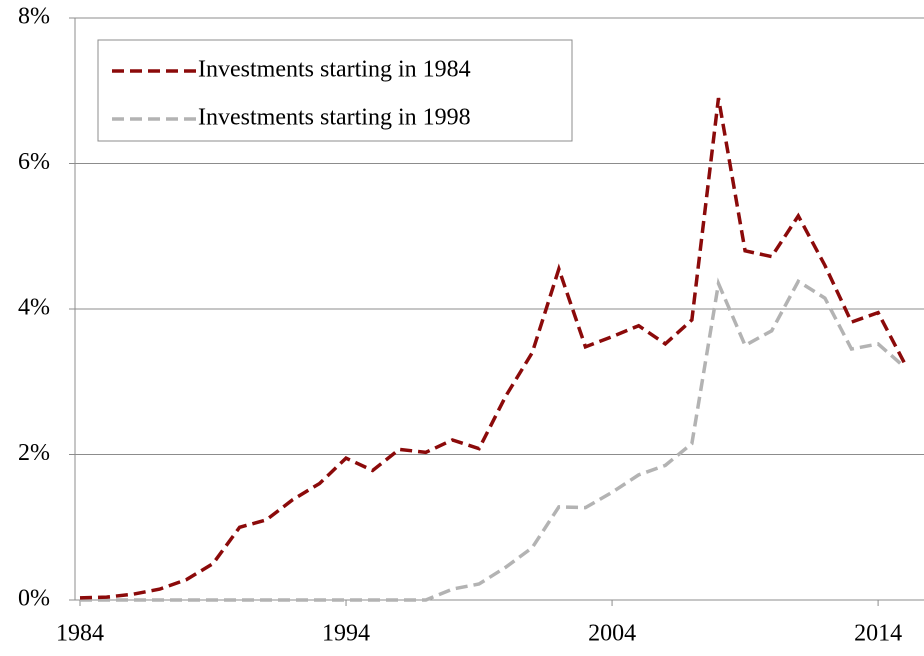 The height and width of the screenshot is (656, 924). I want to click on y-tick-label: 4%, so click(34, 308).